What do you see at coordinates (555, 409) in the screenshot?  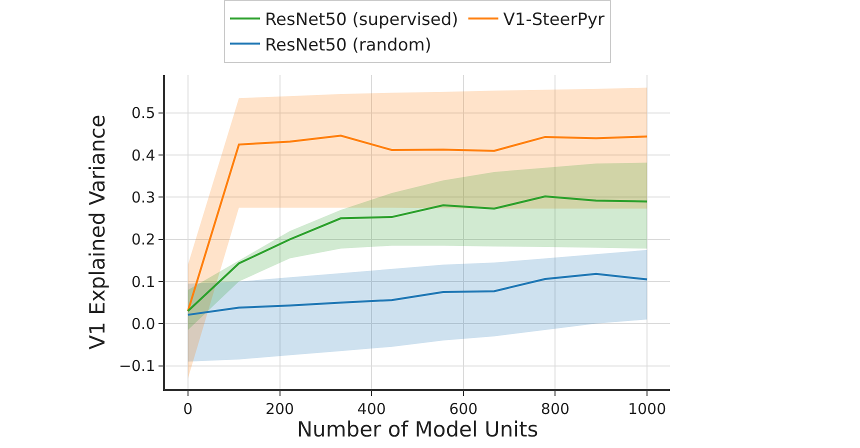 I see `x-tick-label: 800` at bounding box center [555, 409].